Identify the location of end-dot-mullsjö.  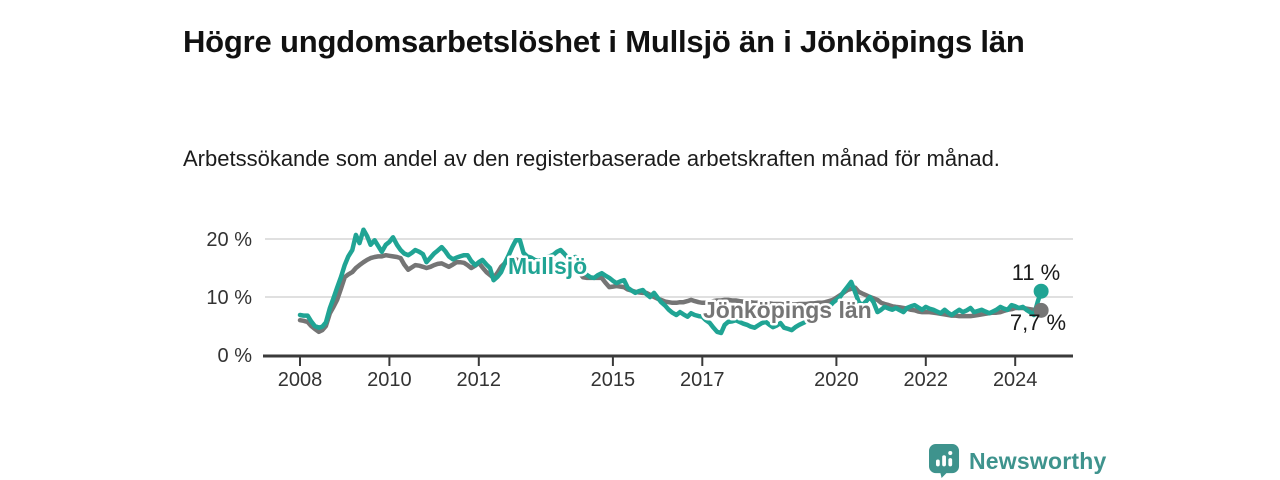
(1041, 291).